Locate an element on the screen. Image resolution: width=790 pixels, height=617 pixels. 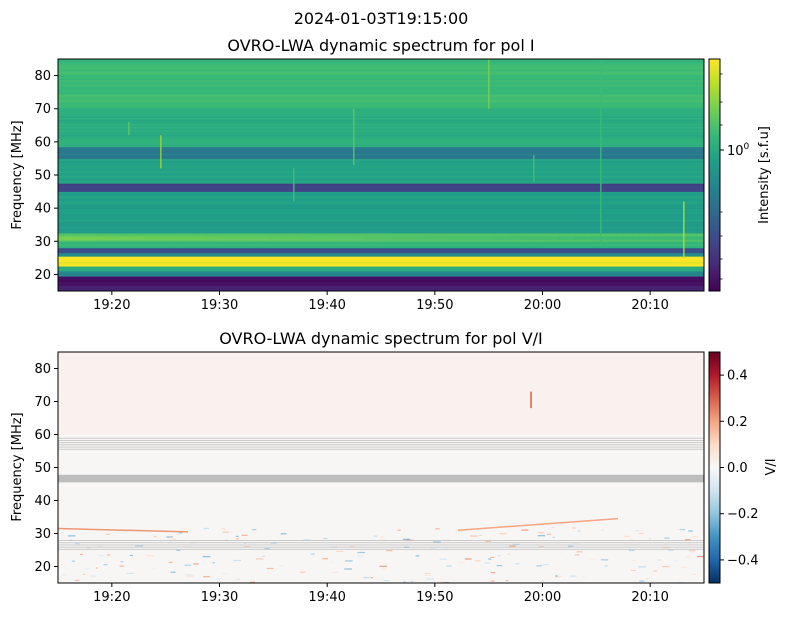
pol-vi-xtick-label: 20:10 is located at coordinates (649, 597).